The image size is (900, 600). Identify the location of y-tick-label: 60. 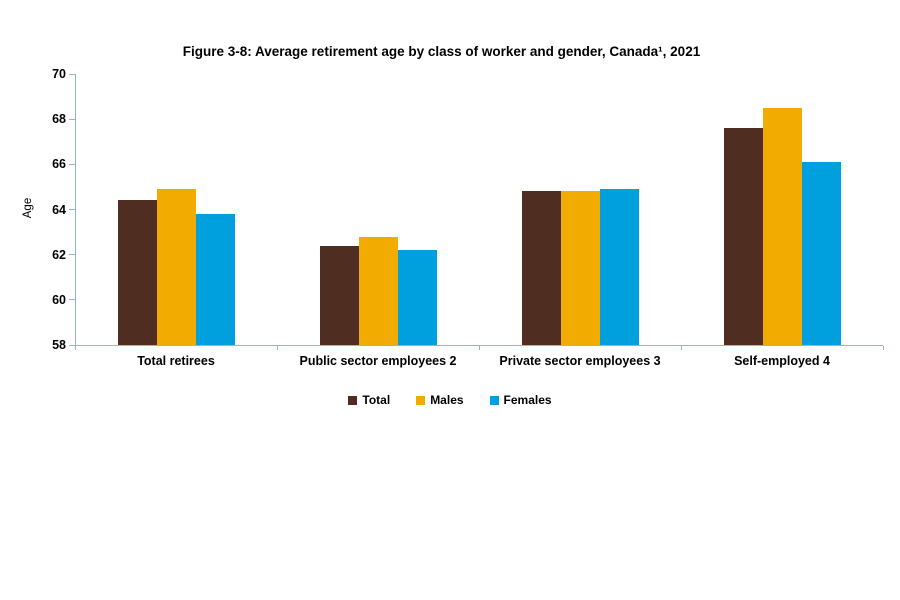
(59, 299).